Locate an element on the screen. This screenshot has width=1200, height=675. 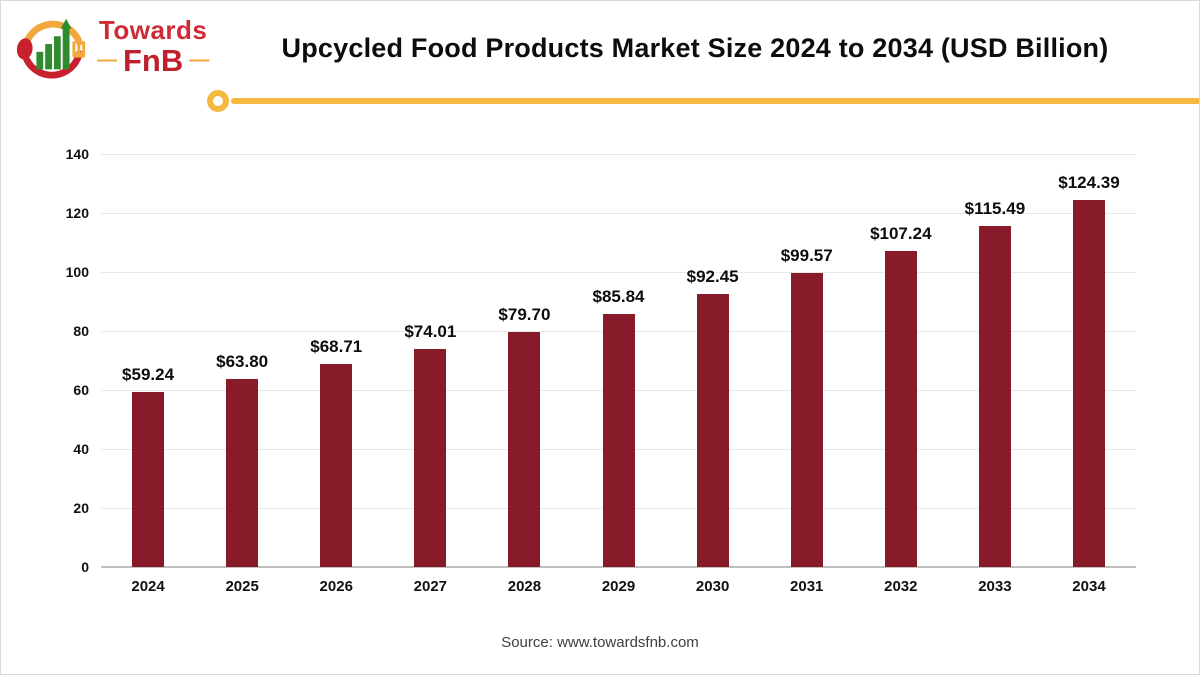
towardsfnb-logo-text: Towards — FnB — is located at coordinates (153, 46).